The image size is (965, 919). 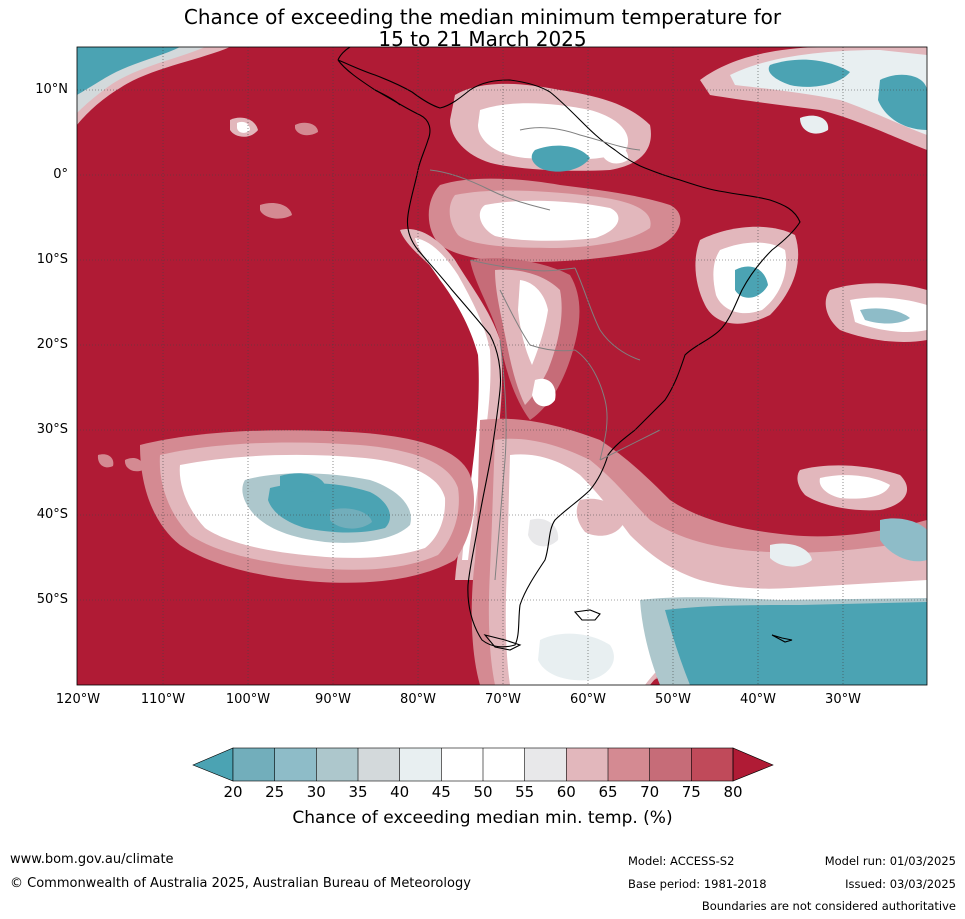 What do you see at coordinates (753, 764) in the screenshot?
I see `colorbar-above-80-arrow` at bounding box center [753, 764].